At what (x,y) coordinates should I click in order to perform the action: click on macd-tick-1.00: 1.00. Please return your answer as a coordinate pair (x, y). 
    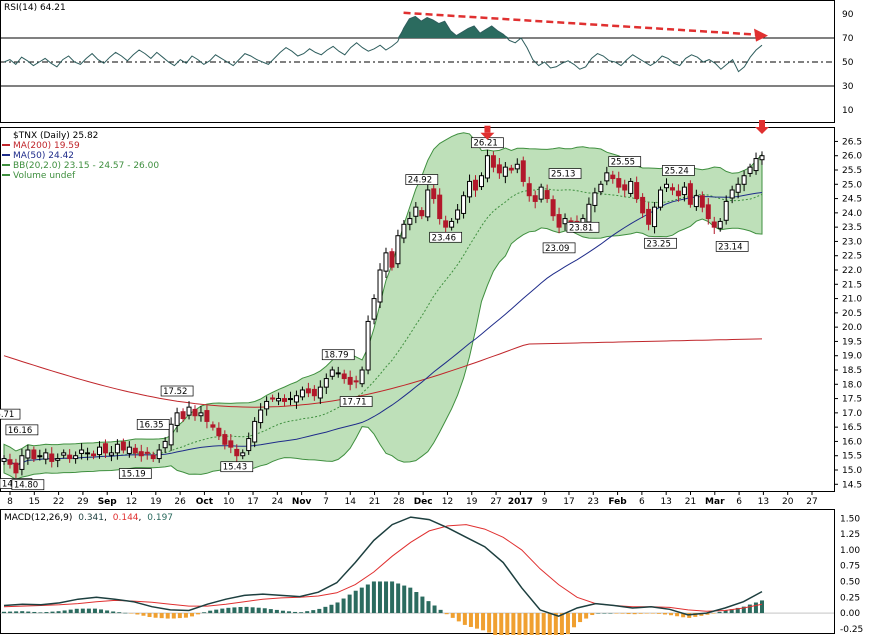
    Looking at the image, I should click on (850, 551).